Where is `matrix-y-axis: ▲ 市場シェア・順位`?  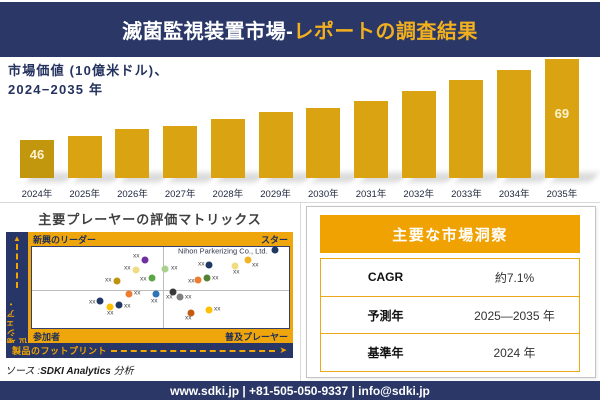
matrix-y-axis: ▲ 市場シェア・順位 is located at coordinates (17, 295).